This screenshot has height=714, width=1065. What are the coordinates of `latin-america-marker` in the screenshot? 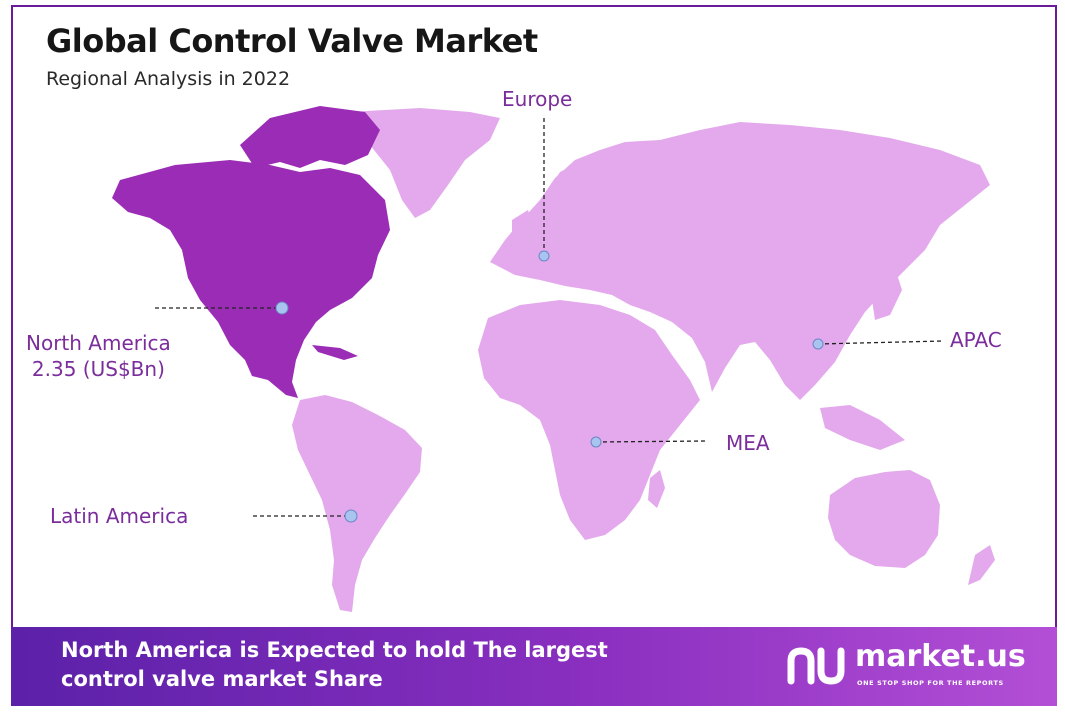 It's located at (351, 516).